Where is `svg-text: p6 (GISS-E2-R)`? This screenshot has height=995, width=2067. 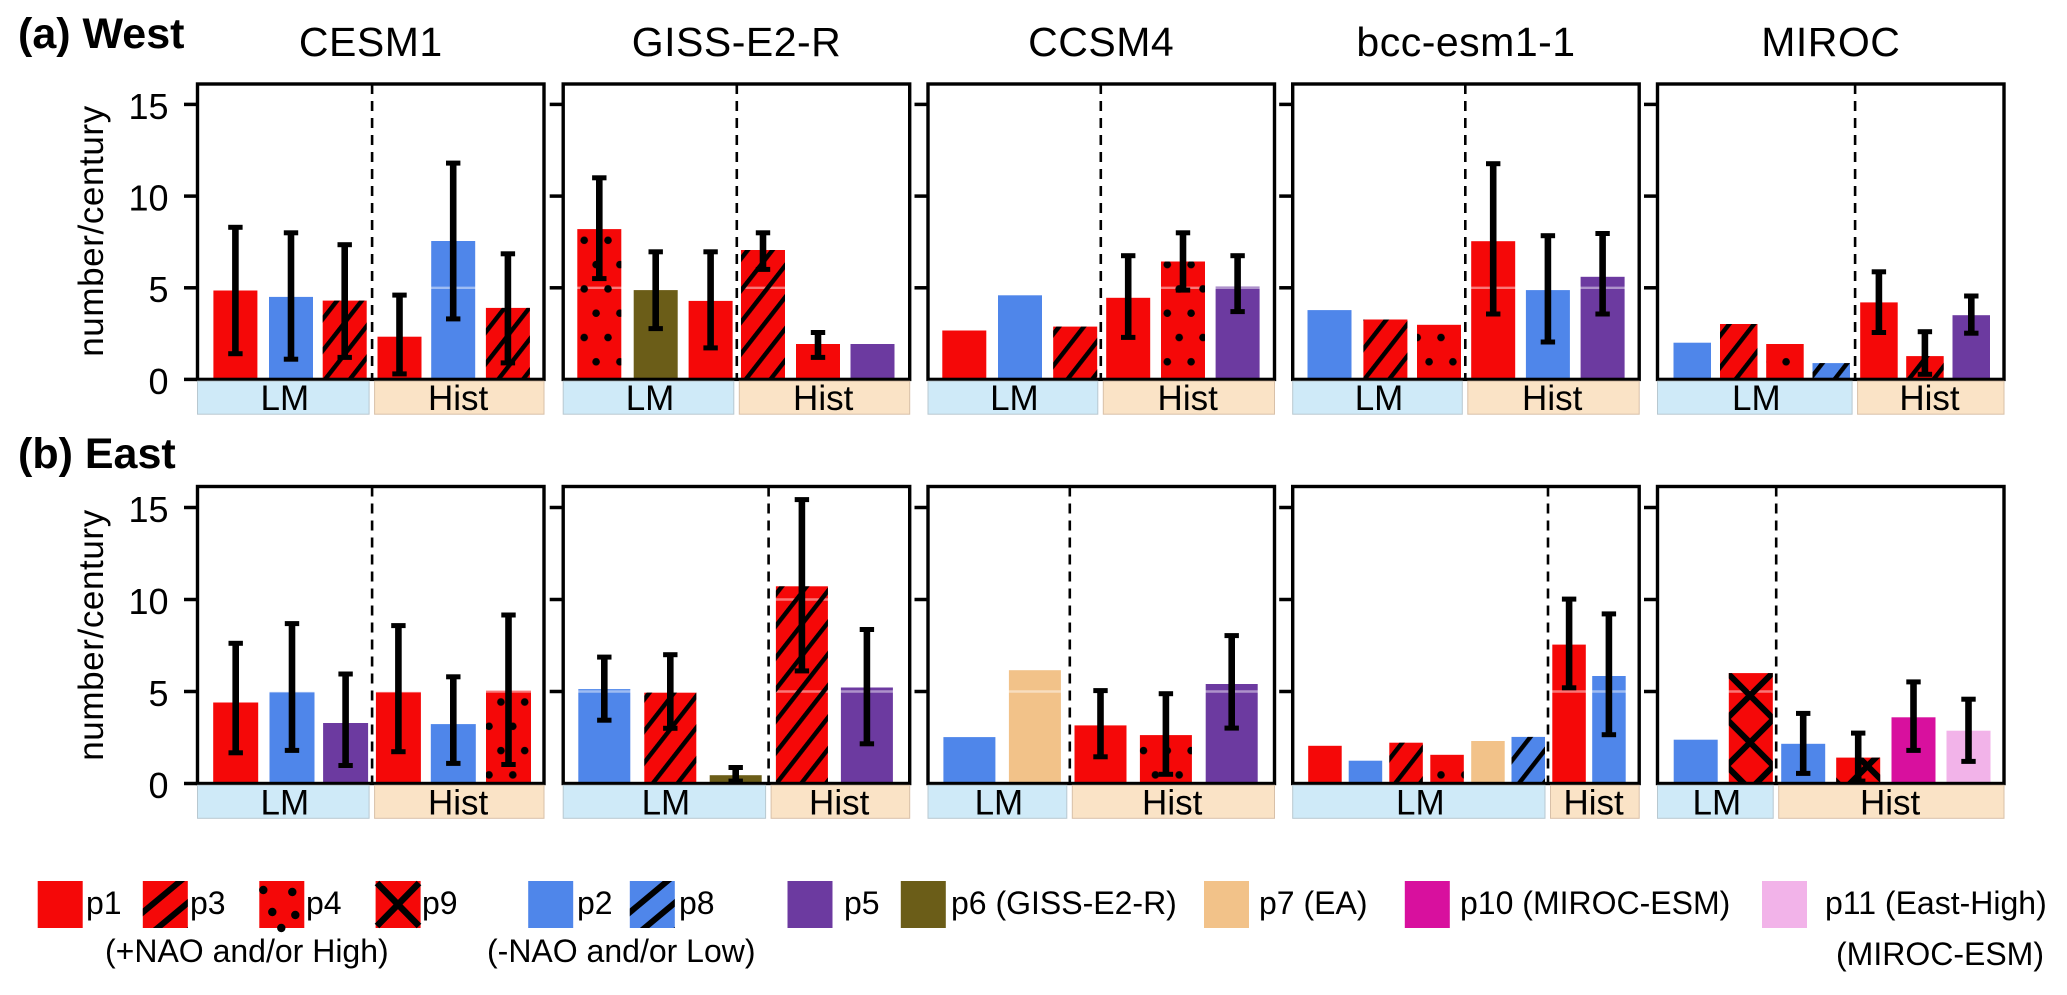
svg-text: p6 (GISS-E2-R) is located at coordinates (1064, 903).